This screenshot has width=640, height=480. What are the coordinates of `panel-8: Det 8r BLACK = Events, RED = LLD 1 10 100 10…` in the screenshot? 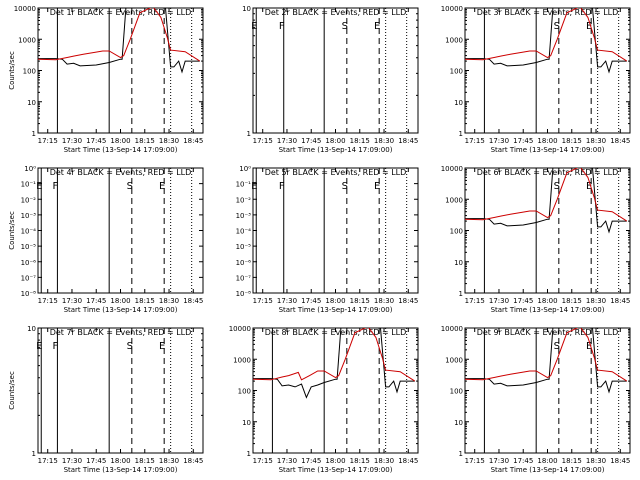 It's located at (324, 399).